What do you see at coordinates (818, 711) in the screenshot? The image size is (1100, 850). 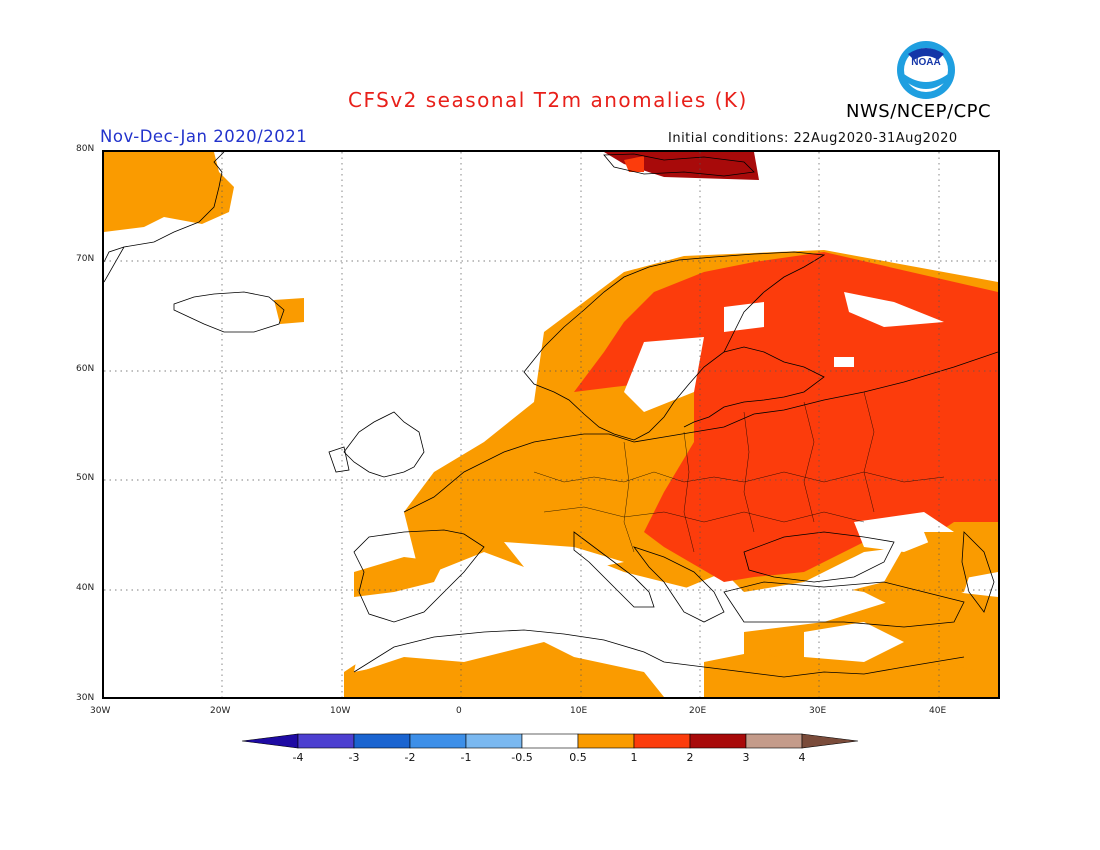 I see `lon-label-30e: 30E` at bounding box center [818, 711].